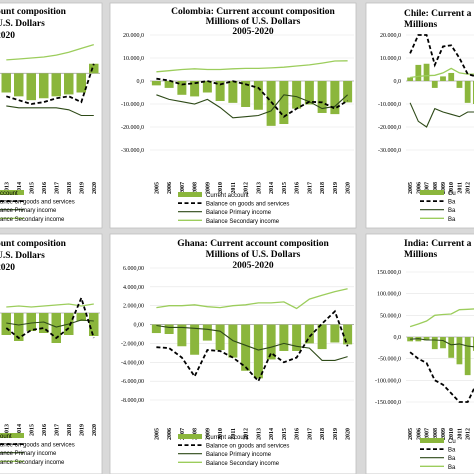 The height and width of the screenshot is (474, 474). I want to click on legend-label: ance Secondary income, so click(32, 463).